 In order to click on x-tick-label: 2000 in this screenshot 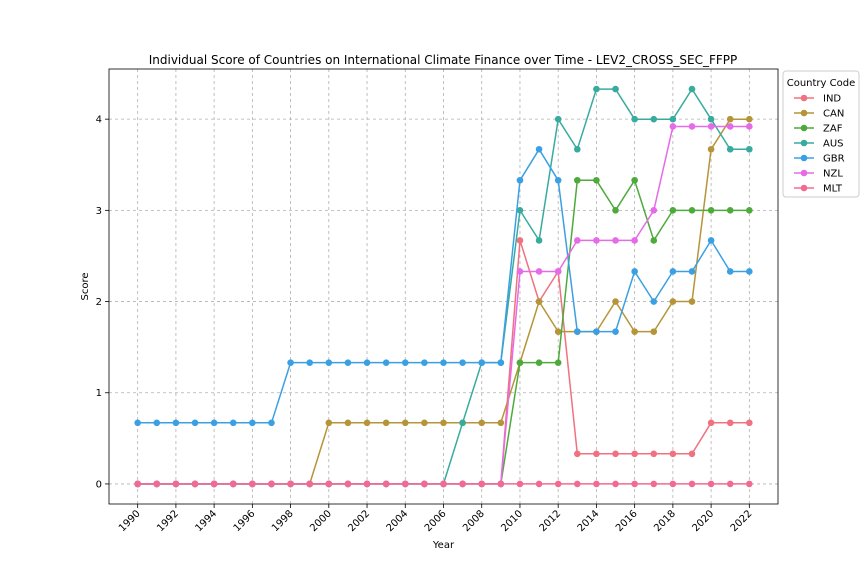, I will do `click(321, 521)`.